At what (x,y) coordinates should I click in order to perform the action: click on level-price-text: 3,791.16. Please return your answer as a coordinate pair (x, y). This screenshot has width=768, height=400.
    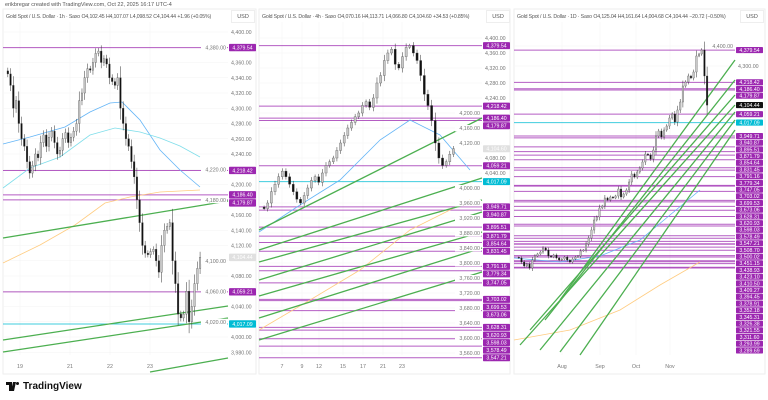
    Looking at the image, I should click on (496, 267).